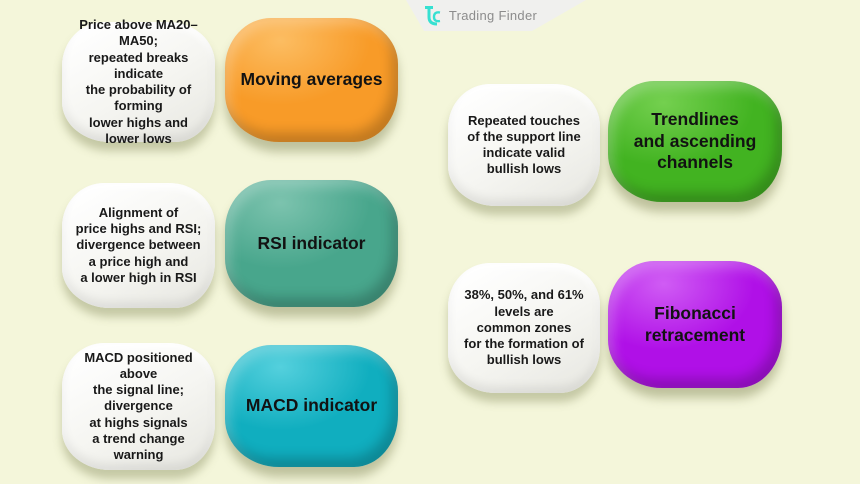 Image resolution: width=860 pixels, height=484 pixels. Describe the element at coordinates (695, 141) in the screenshot. I see `label-bubble-trendlines: Trendlines and ascending channels` at that location.